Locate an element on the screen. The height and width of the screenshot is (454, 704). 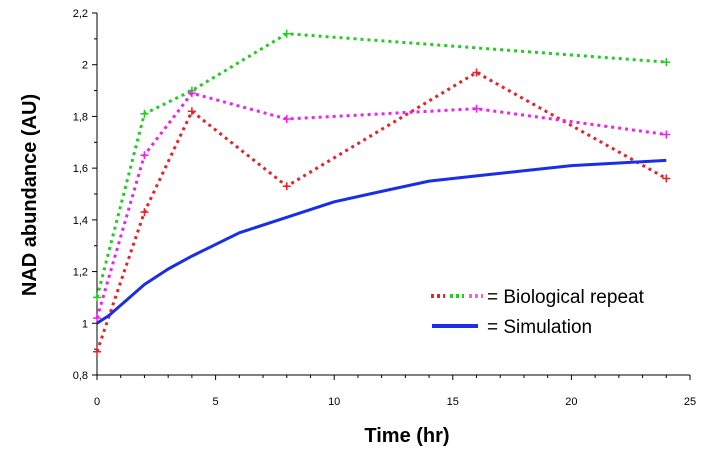
y-axis-title: NAD abundance (AU) is located at coordinates (30, 195).